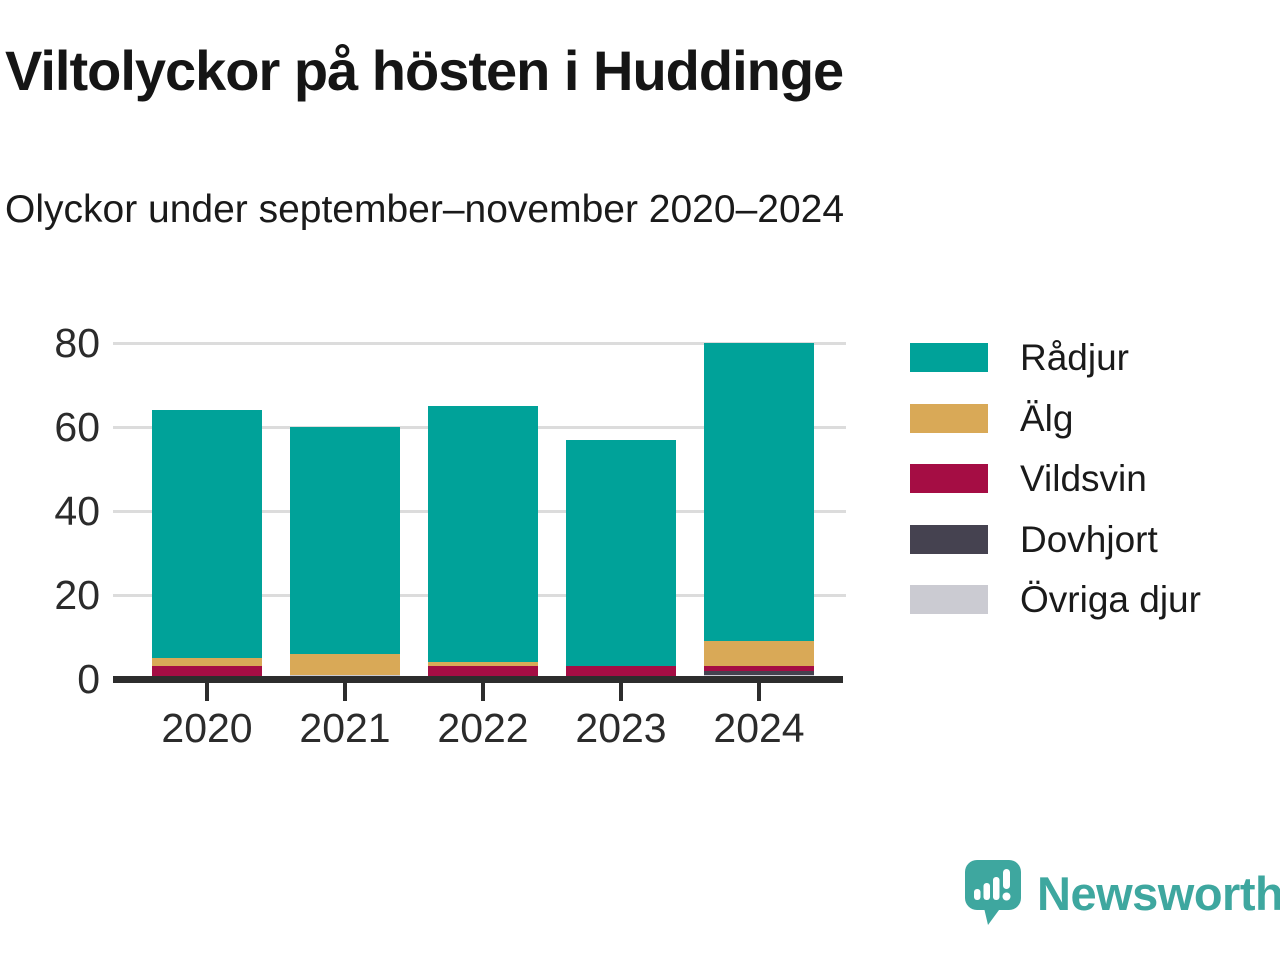 The width and height of the screenshot is (1280, 960). What do you see at coordinates (1083, 478) in the screenshot?
I see `legend-label: Vildsvin` at bounding box center [1083, 478].